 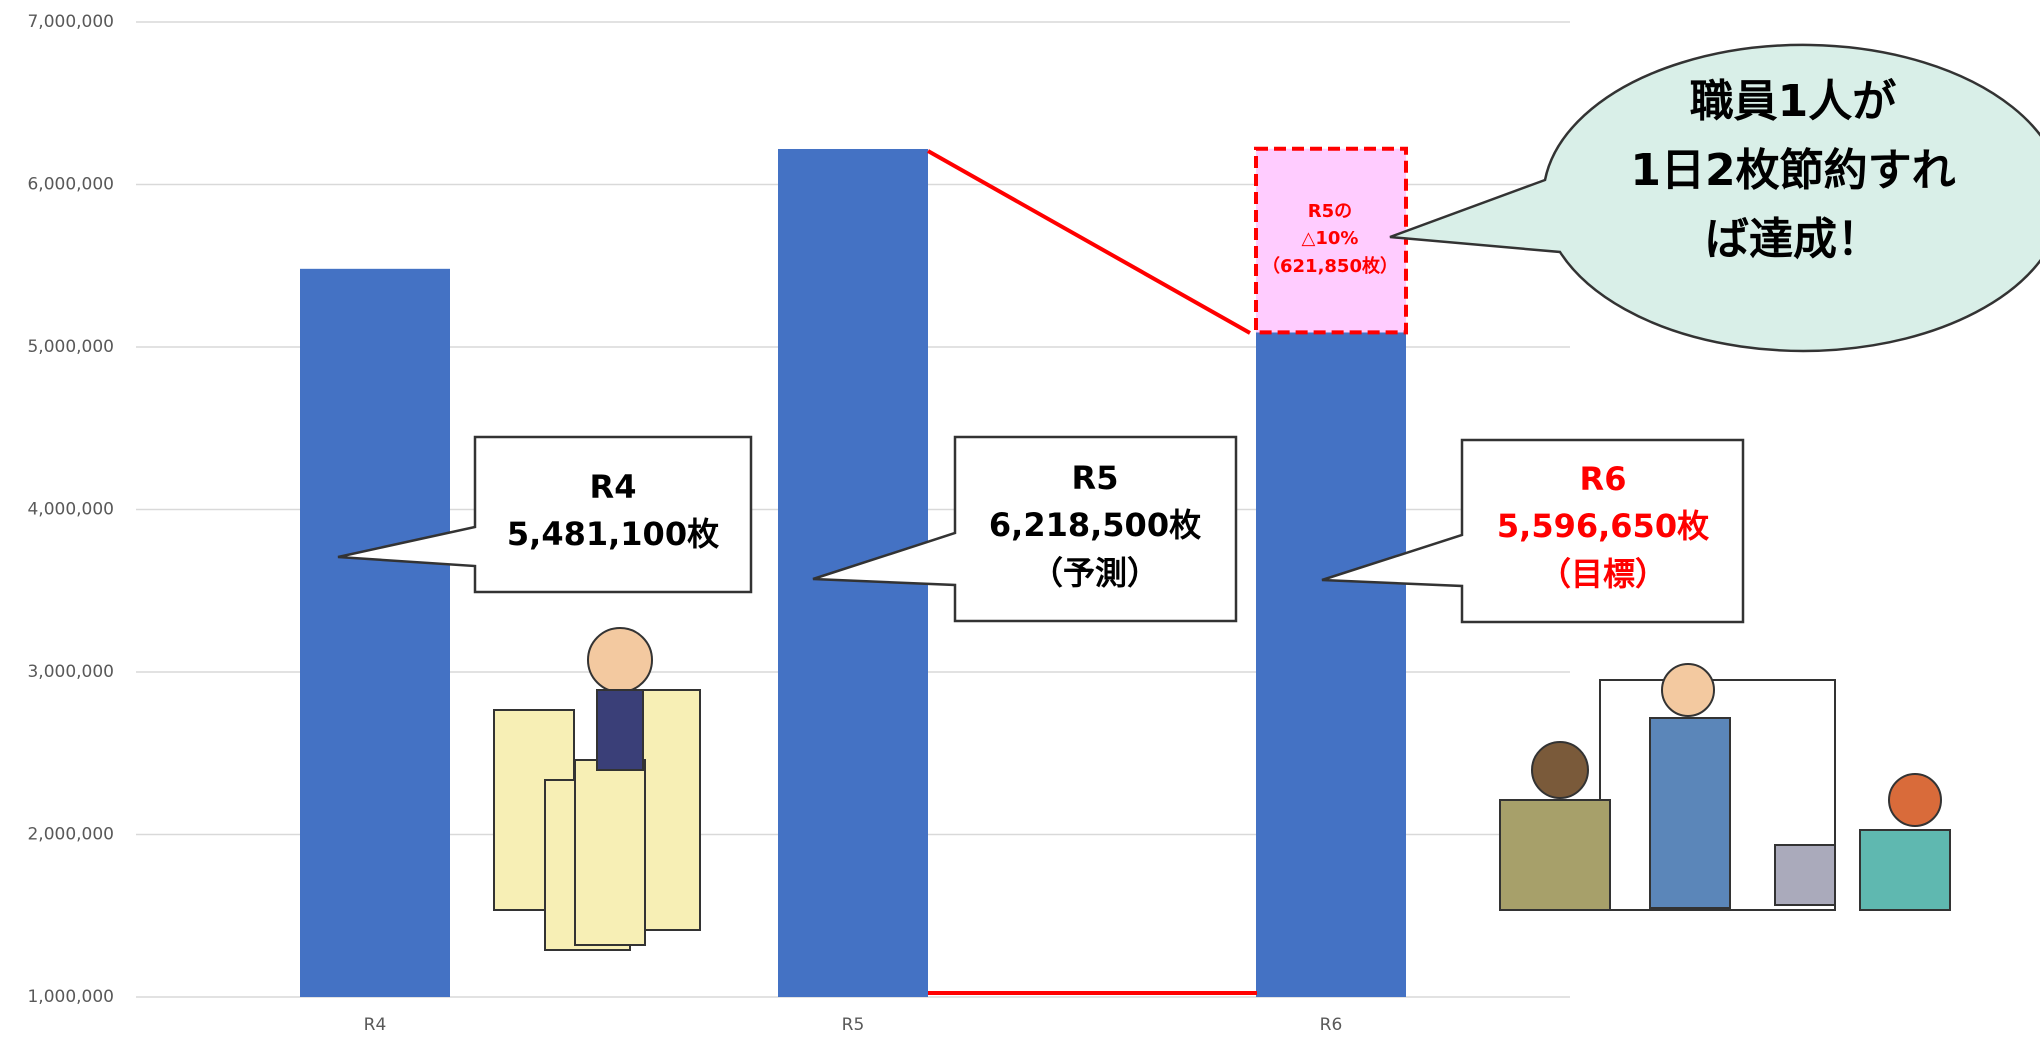 I want to click on callout-text: （予測）, so click(x=1095, y=573).